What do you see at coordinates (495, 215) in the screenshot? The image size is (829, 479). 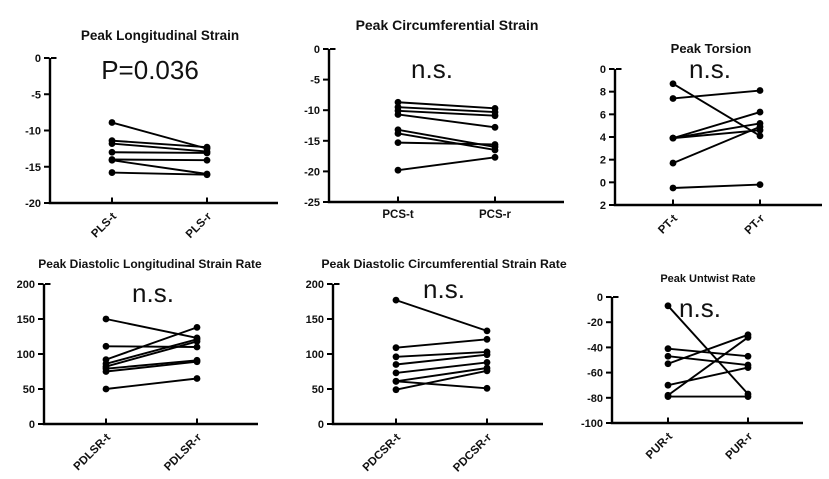 I see `x-category-label: PCS-r` at bounding box center [495, 215].